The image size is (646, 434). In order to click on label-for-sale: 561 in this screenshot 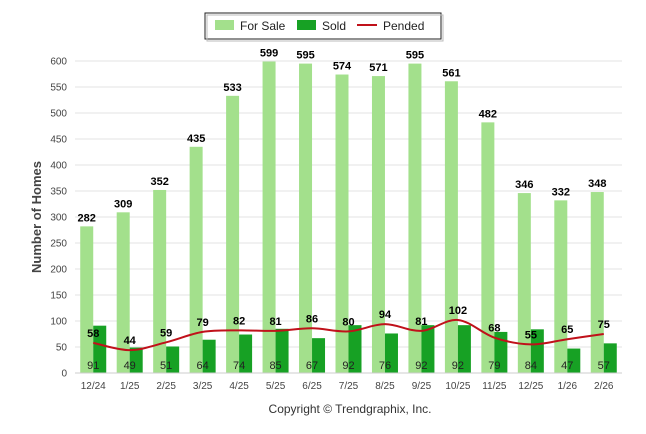, I will do `click(451, 73)`.